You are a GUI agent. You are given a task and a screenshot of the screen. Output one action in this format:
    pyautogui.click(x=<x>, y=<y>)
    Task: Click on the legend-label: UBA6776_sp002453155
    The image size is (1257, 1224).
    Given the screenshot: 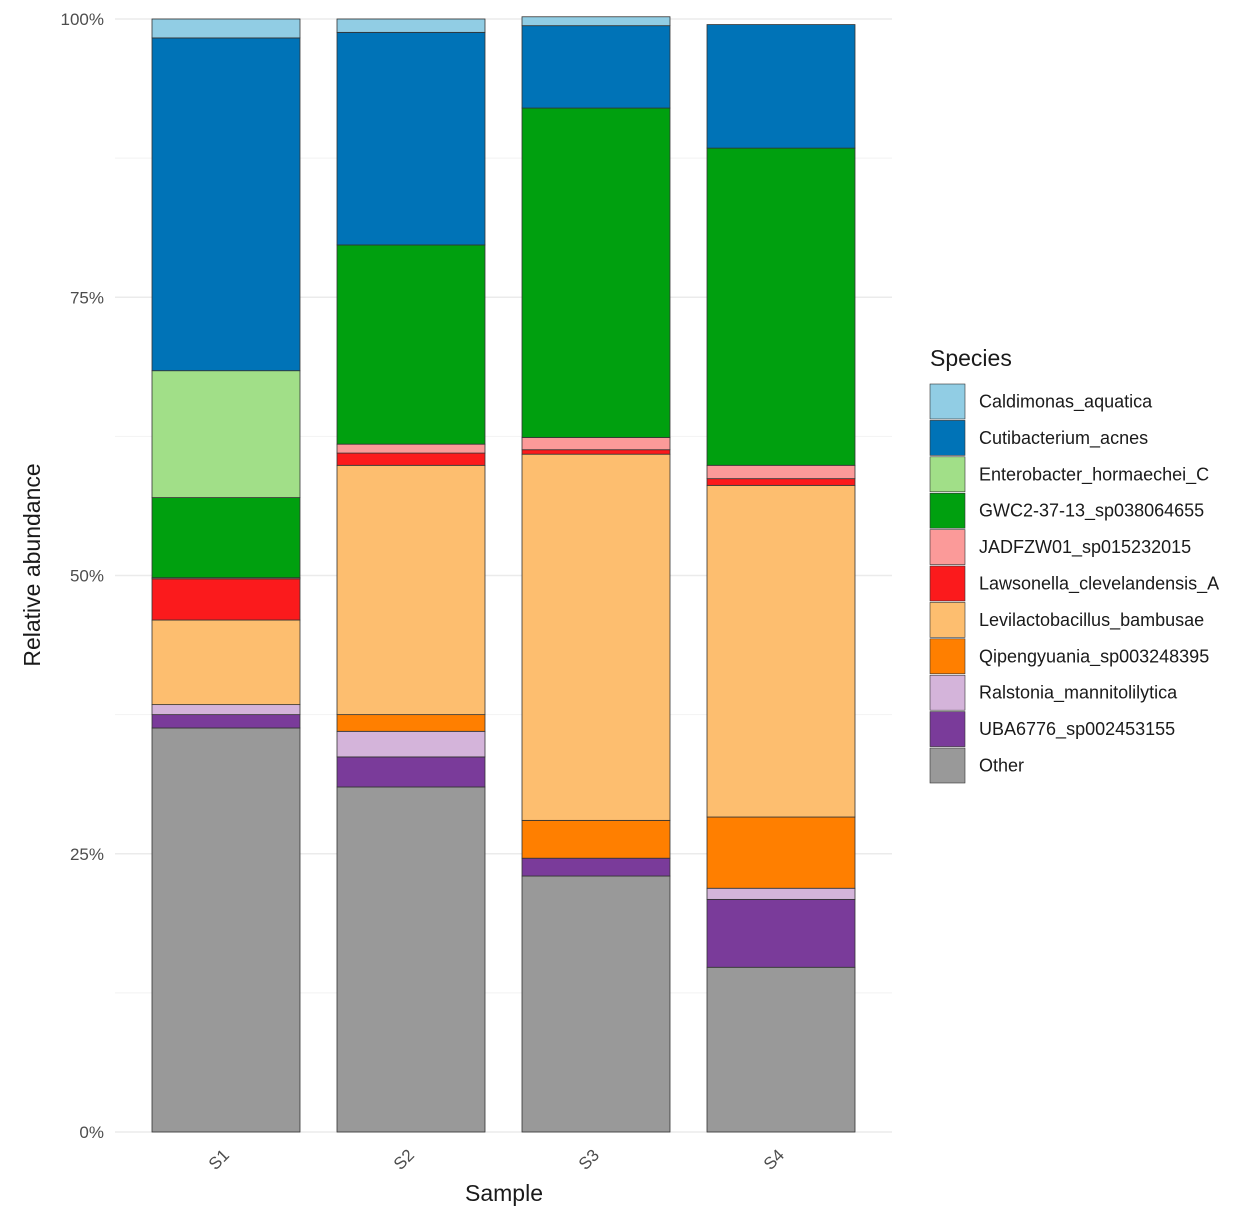 What is the action you would take?
    pyautogui.click(x=1077, y=729)
    